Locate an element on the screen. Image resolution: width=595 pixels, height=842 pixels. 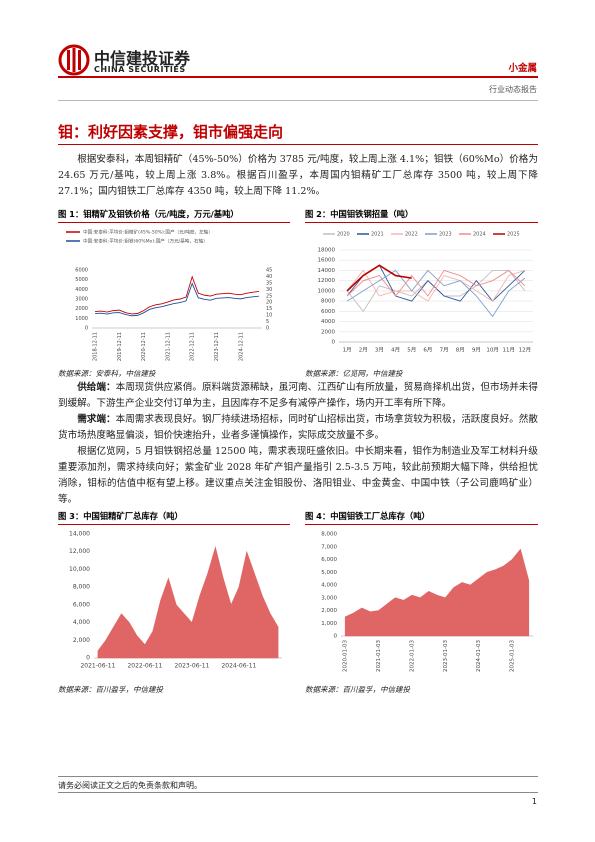
y-tick-label: 16000 is located at coordinates (327, 261).